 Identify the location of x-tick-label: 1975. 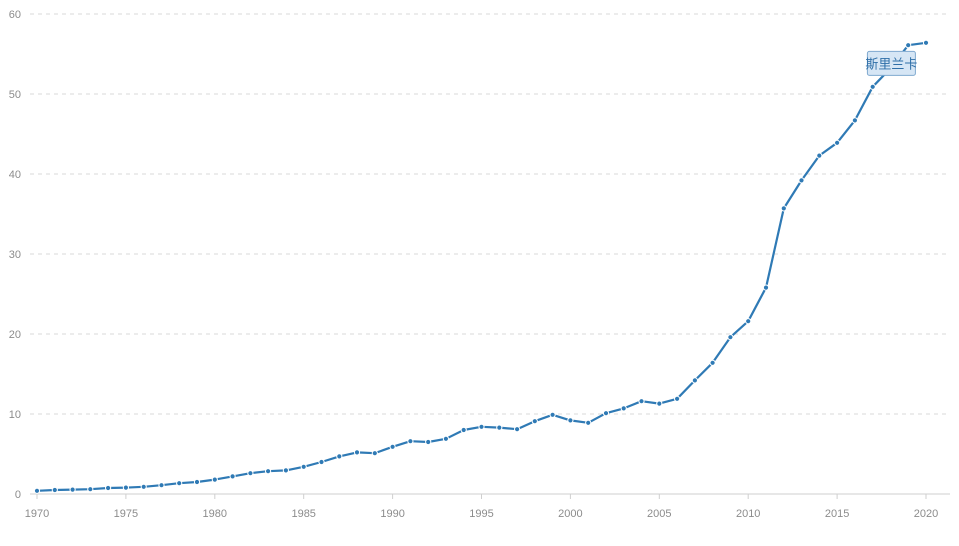
(126, 514).